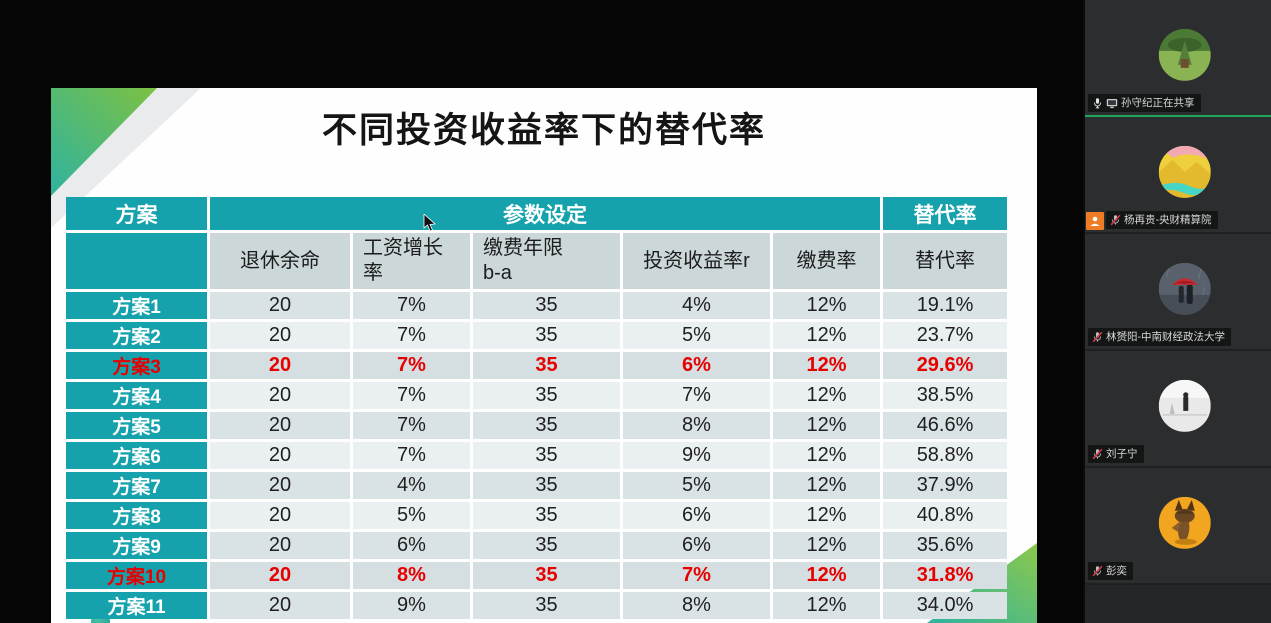  What do you see at coordinates (1097, 103) in the screenshot?
I see `mic-on-icon` at bounding box center [1097, 103].